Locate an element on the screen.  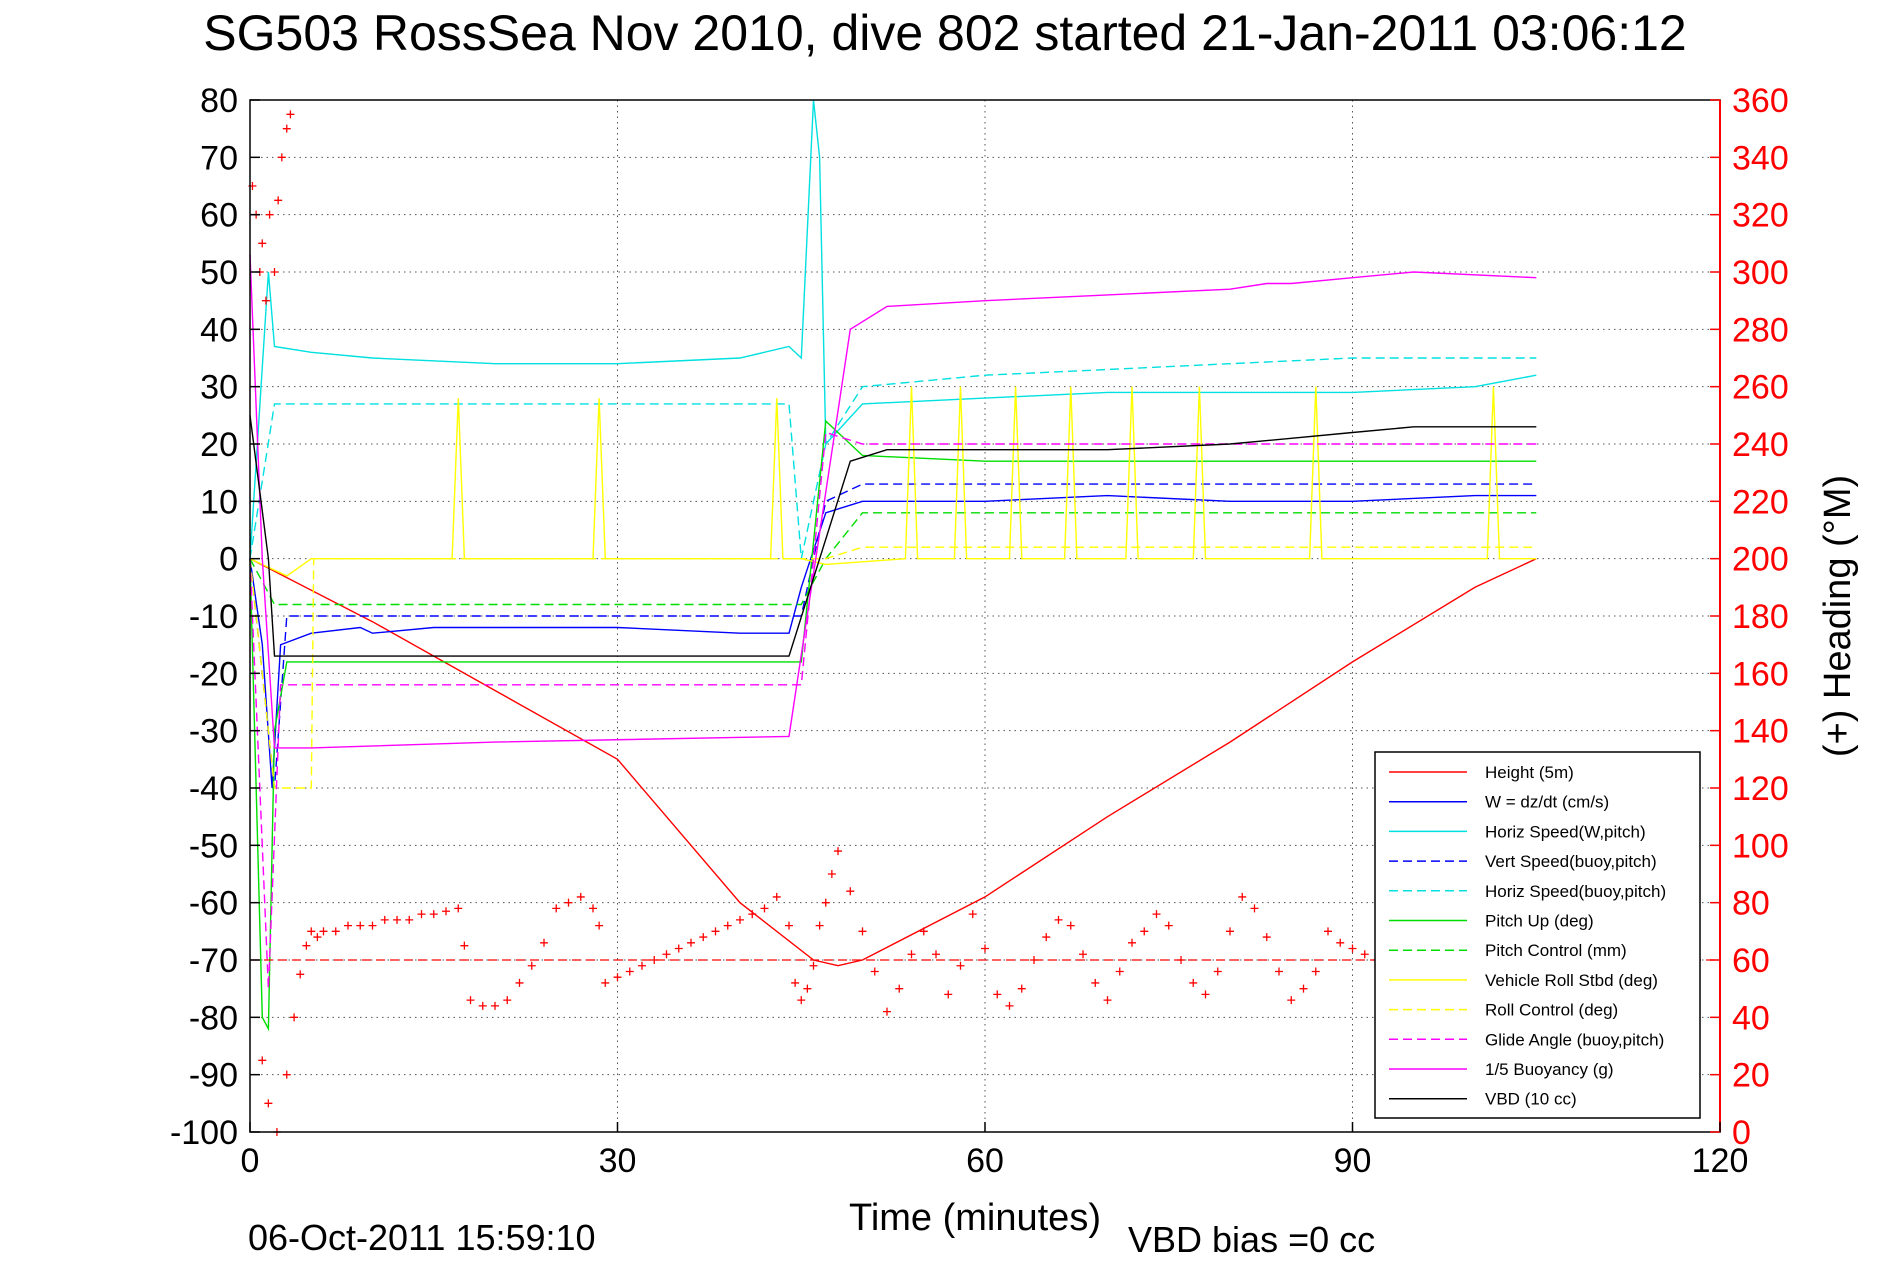
left-tick-label: 70 is located at coordinates (219, 158).